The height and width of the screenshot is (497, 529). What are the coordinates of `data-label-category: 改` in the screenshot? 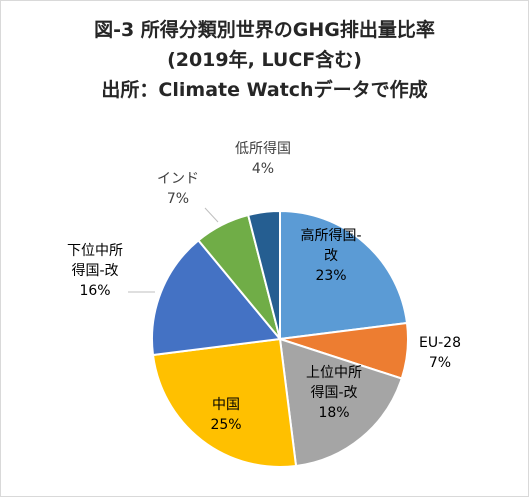 It's located at (331, 256).